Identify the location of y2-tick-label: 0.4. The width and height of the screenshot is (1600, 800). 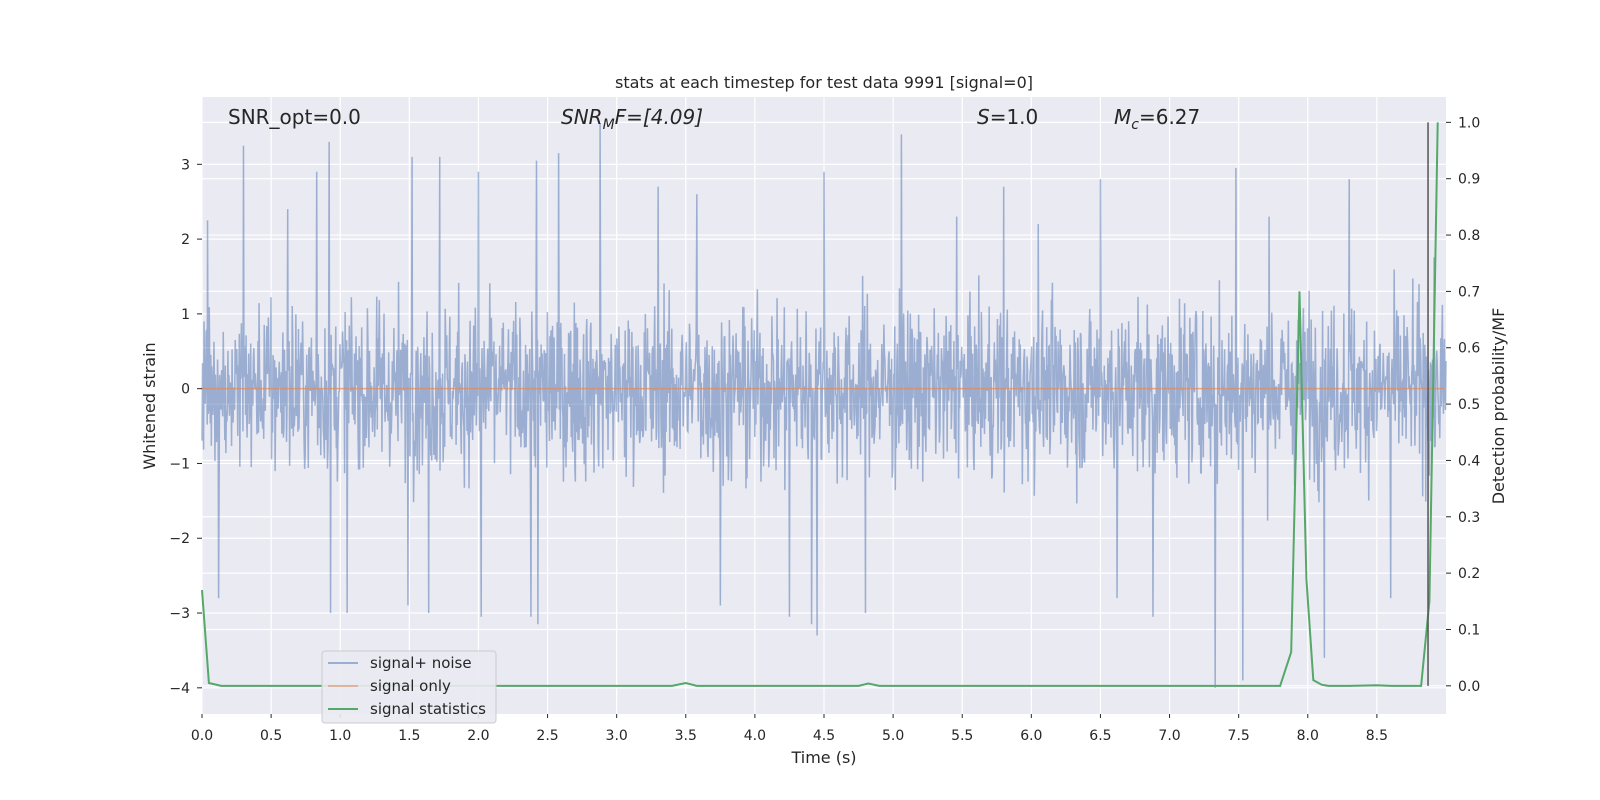
(1469, 461).